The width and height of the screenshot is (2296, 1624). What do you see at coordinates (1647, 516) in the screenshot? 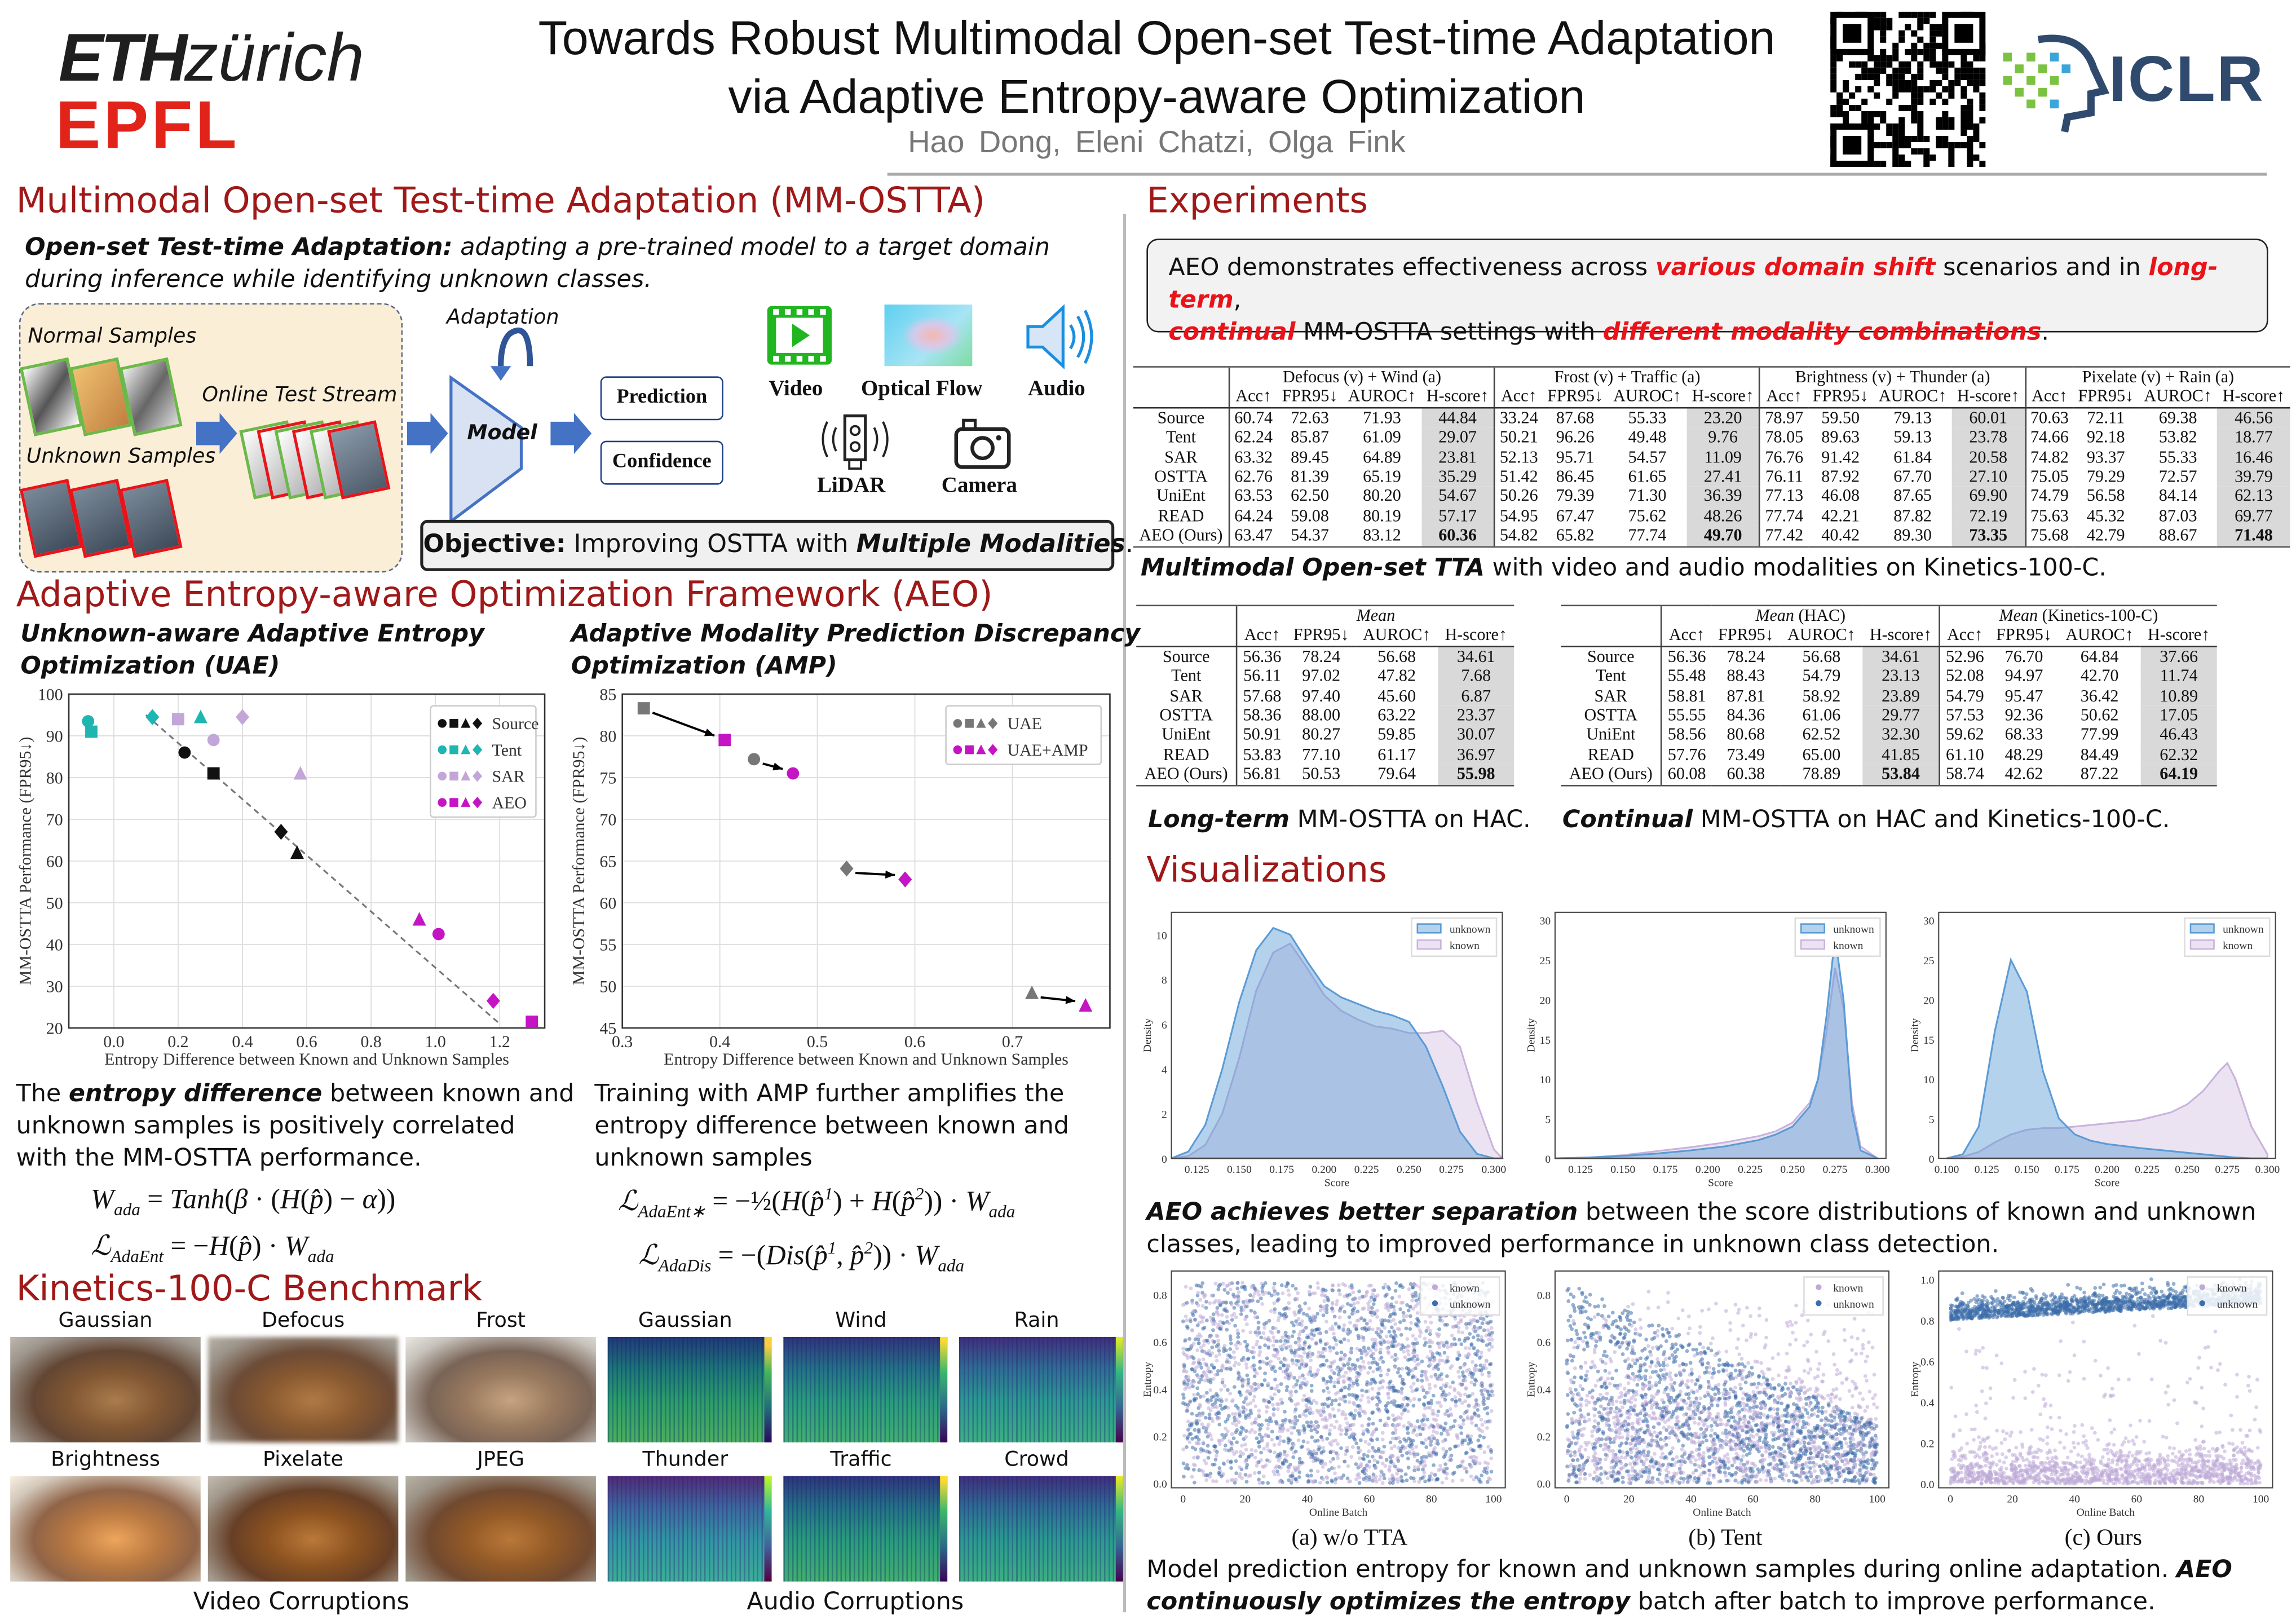
I see `table-cell: 75.62` at bounding box center [1647, 516].